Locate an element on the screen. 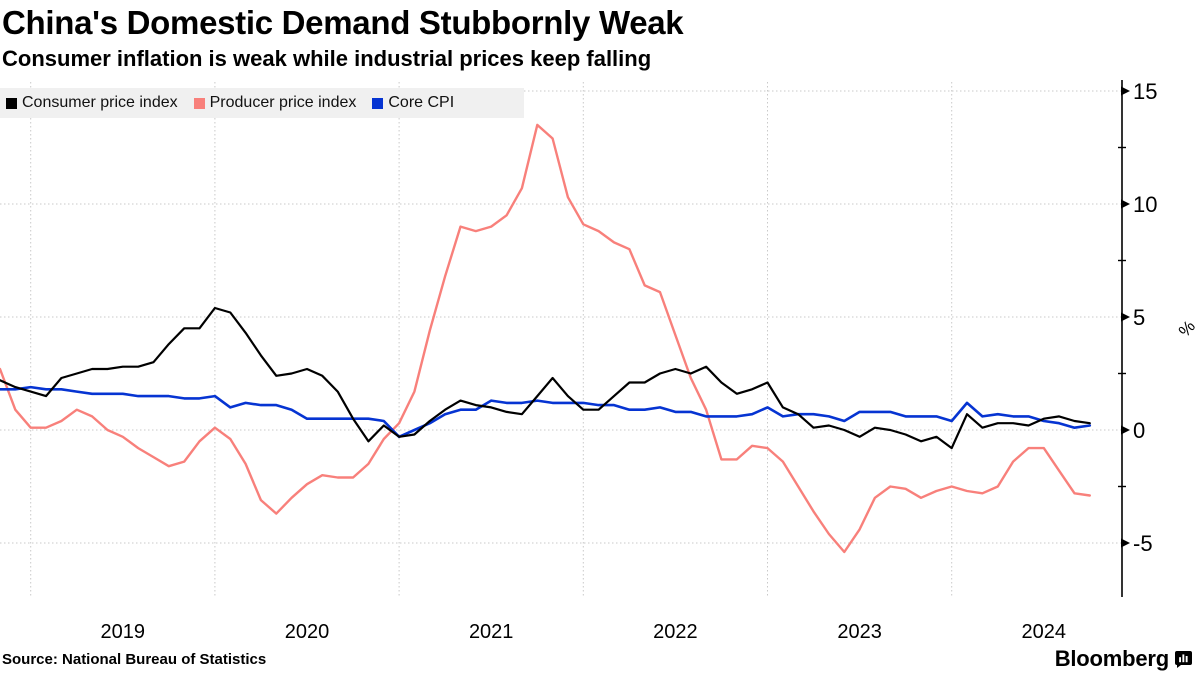  y-tick-label: 10 is located at coordinates (1145, 204).